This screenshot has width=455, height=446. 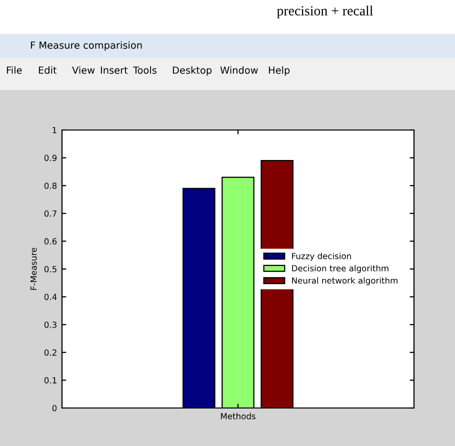 What do you see at coordinates (50, 158) in the screenshot?
I see `y-tick-label: 0.9` at bounding box center [50, 158].